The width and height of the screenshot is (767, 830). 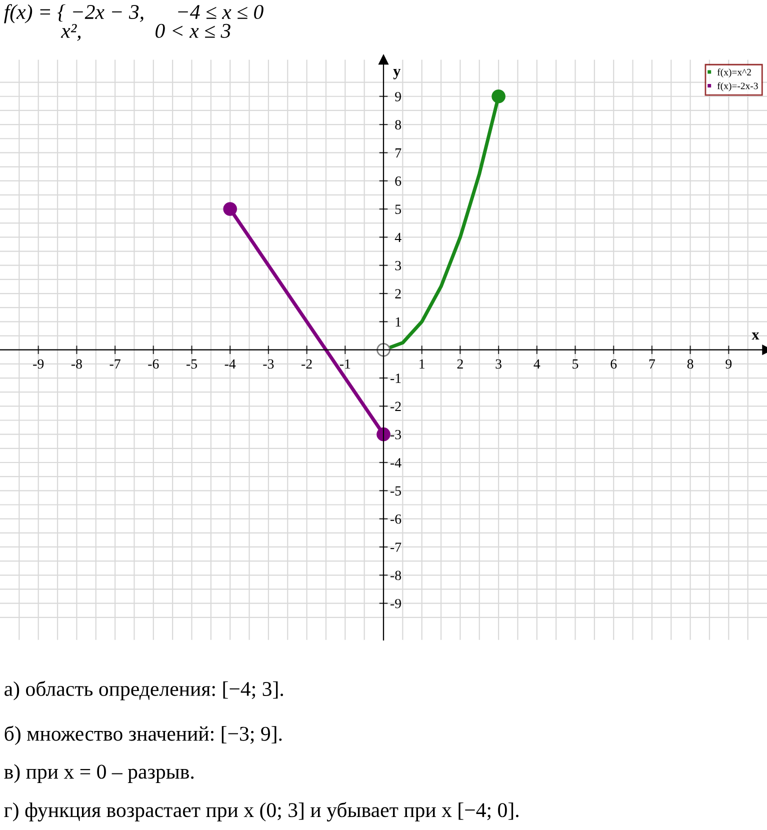 What do you see at coordinates (460, 364) in the screenshot?
I see `x-tick-label: 2` at bounding box center [460, 364].